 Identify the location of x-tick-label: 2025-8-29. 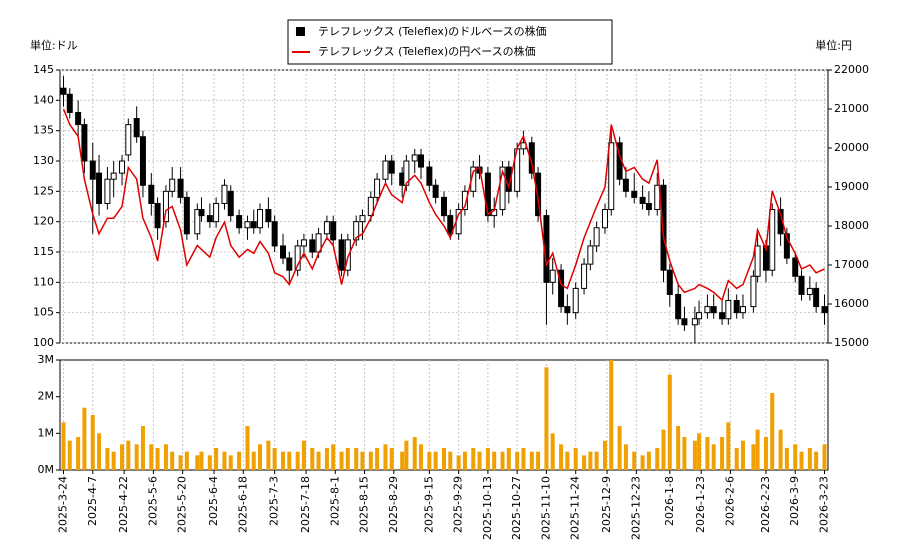
(393, 504).